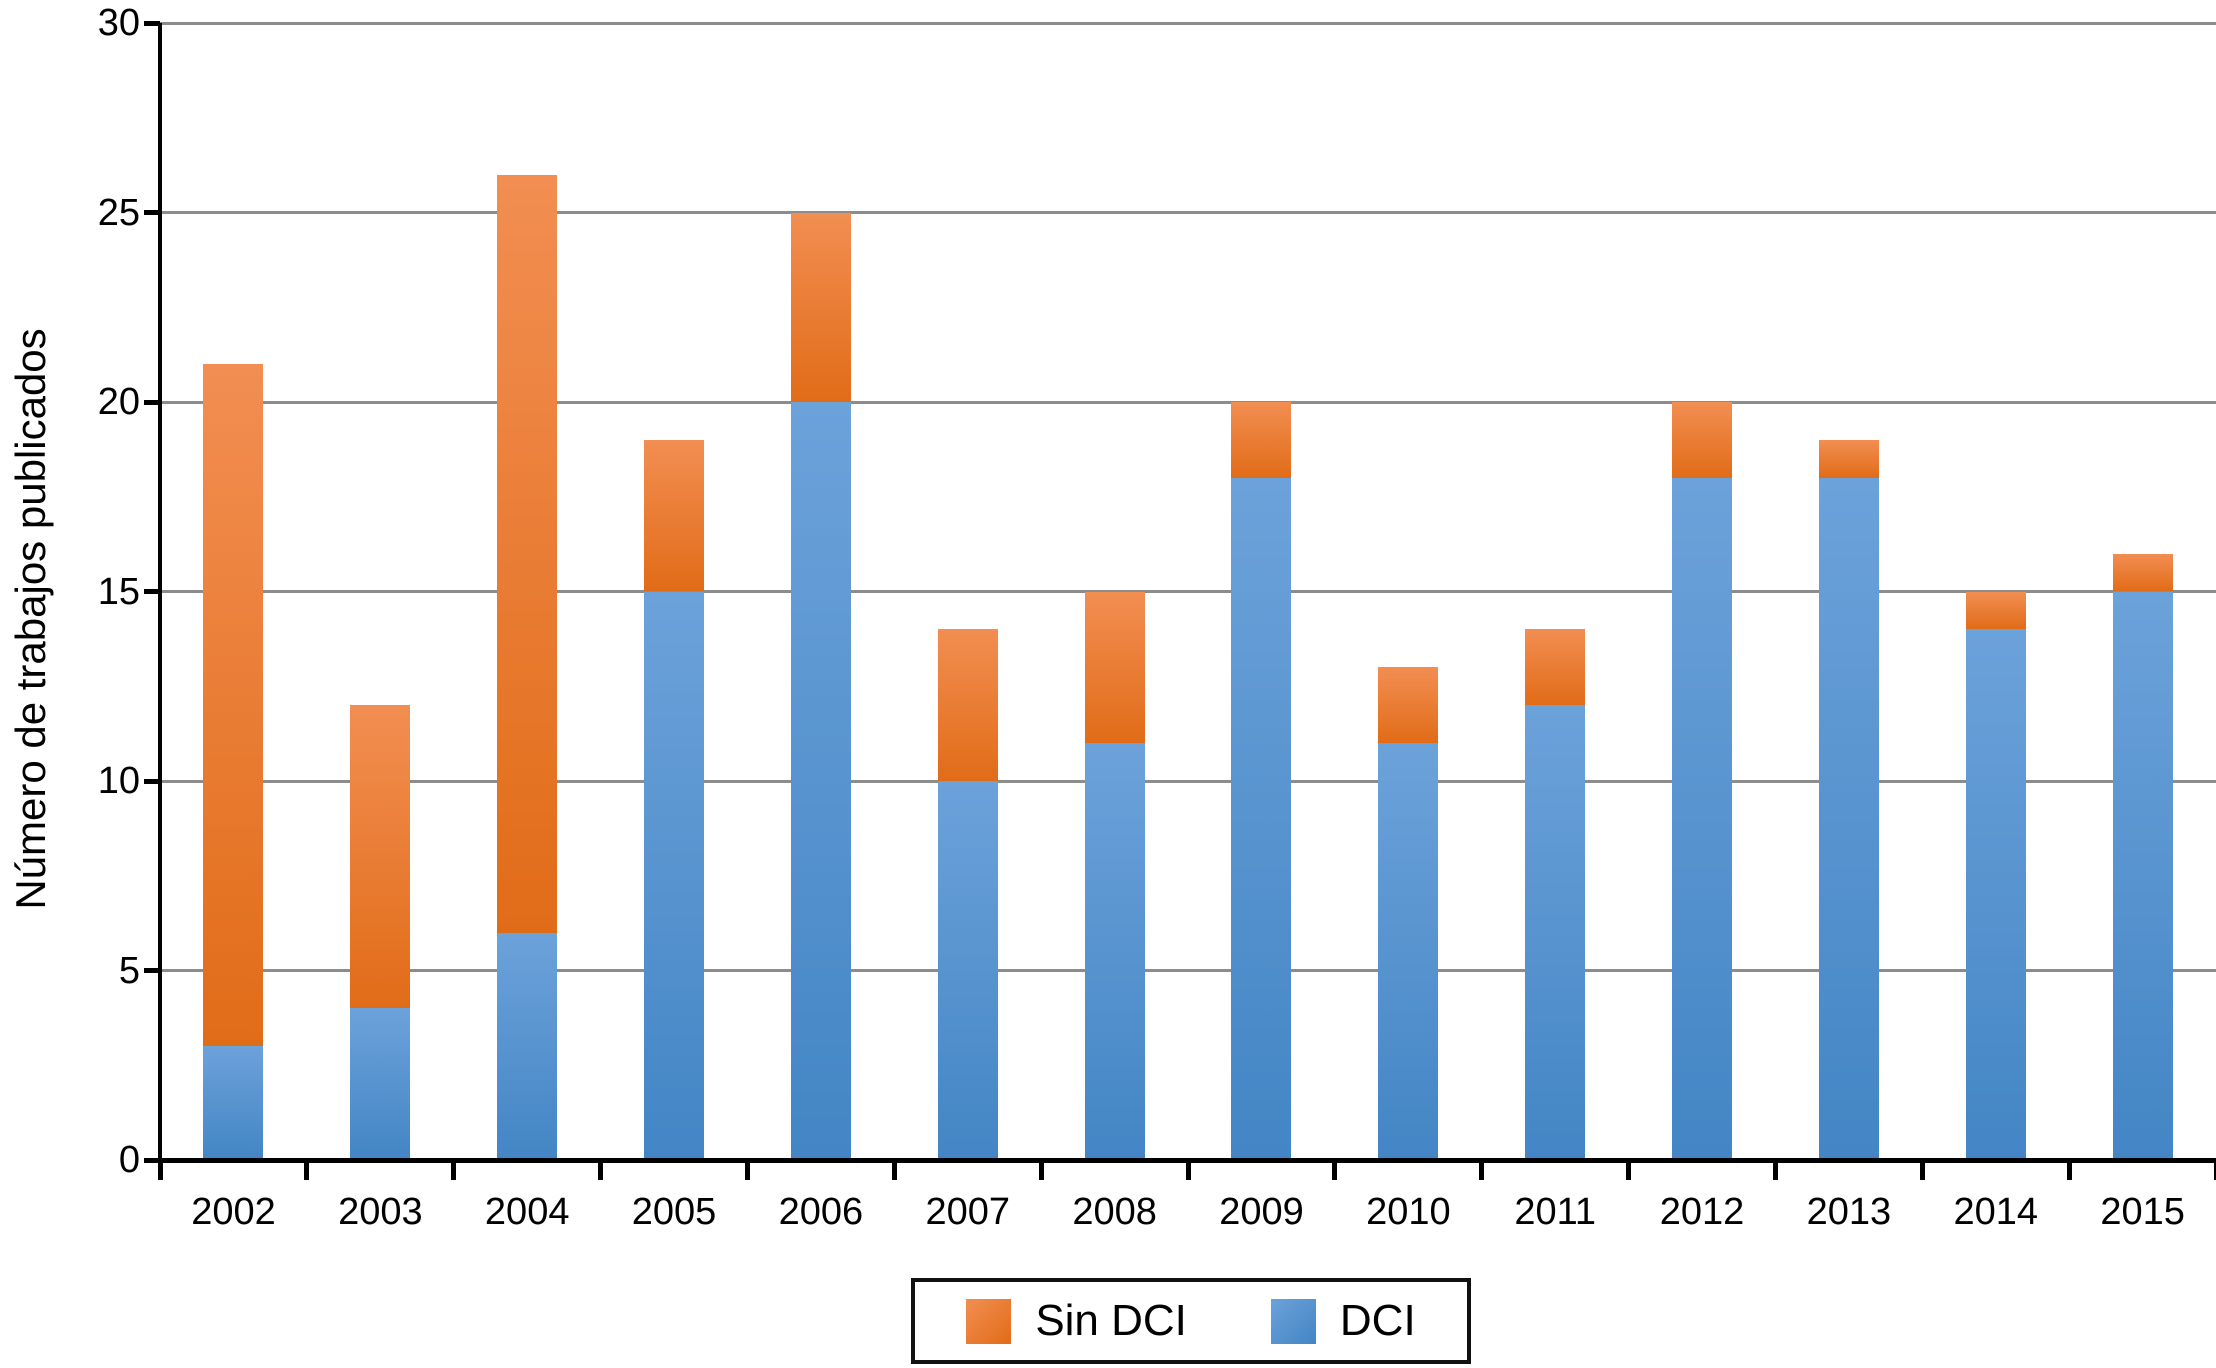 This screenshot has width=2216, height=1368. What do you see at coordinates (1702, 1212) in the screenshot?
I see `x-label-2012: 2012` at bounding box center [1702, 1212].